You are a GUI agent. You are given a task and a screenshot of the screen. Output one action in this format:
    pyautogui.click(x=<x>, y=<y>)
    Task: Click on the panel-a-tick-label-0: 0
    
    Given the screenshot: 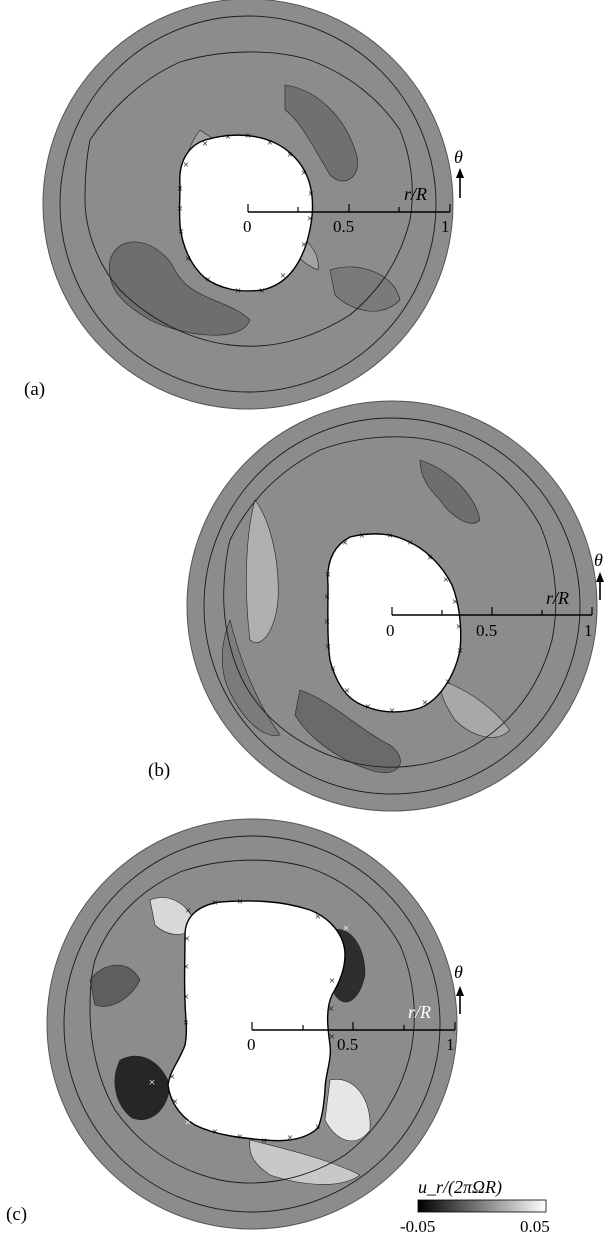 What is the action you would take?
    pyautogui.click(x=247, y=226)
    